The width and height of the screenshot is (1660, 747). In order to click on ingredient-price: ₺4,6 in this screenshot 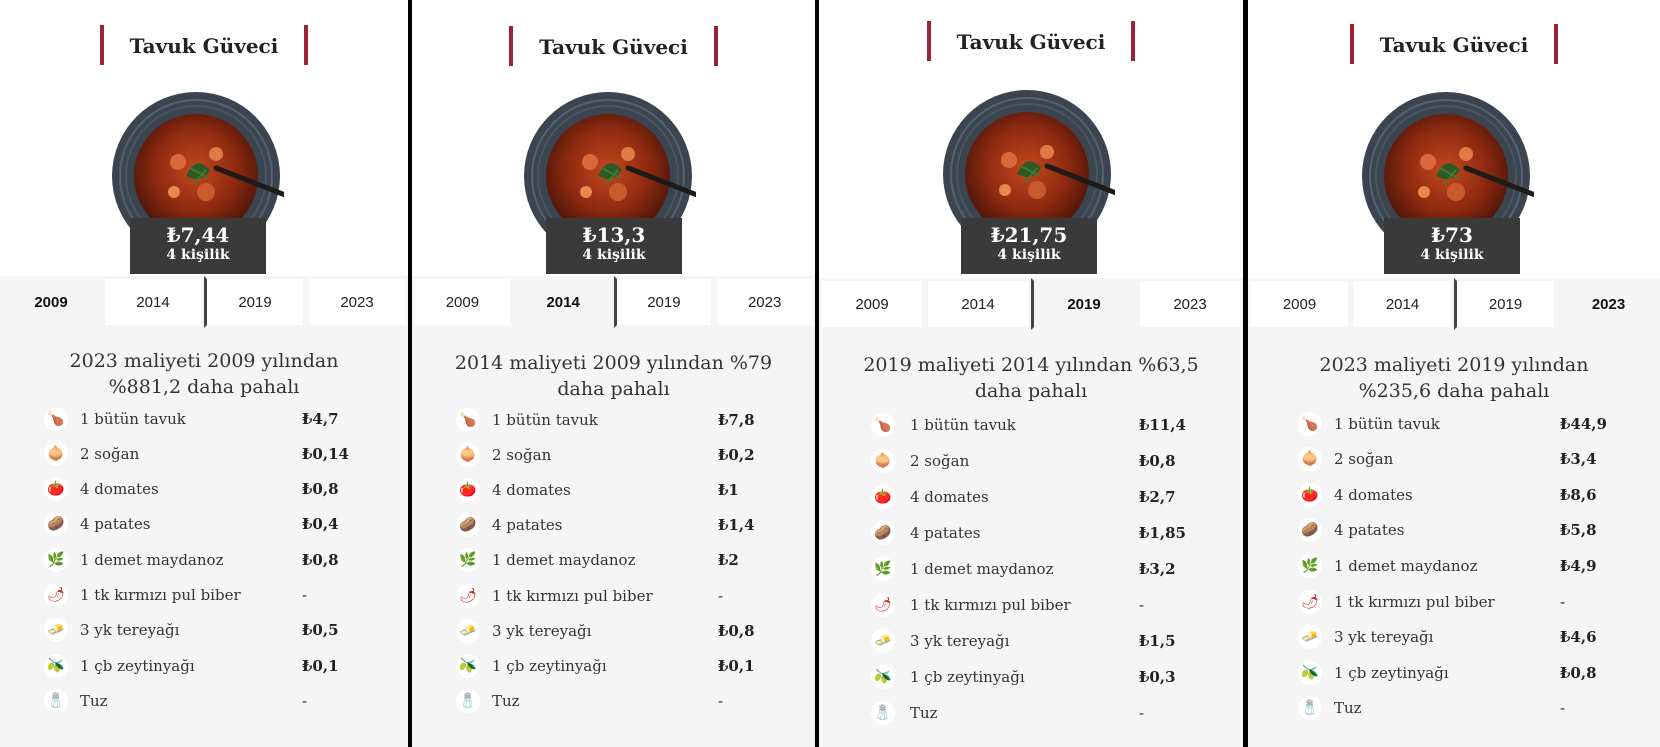, I will do `click(1578, 637)`.